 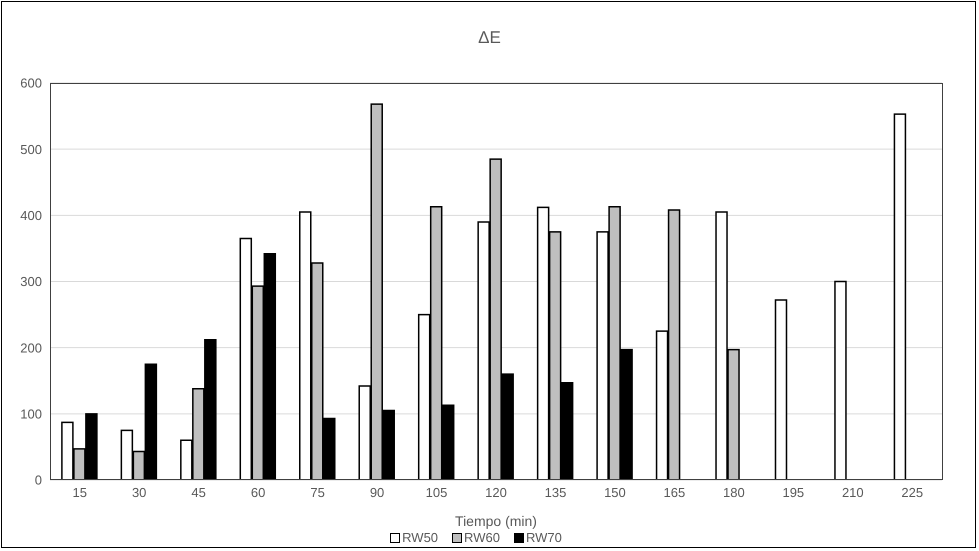 What do you see at coordinates (31, 282) in the screenshot?
I see `y-tick-label: 300` at bounding box center [31, 282].